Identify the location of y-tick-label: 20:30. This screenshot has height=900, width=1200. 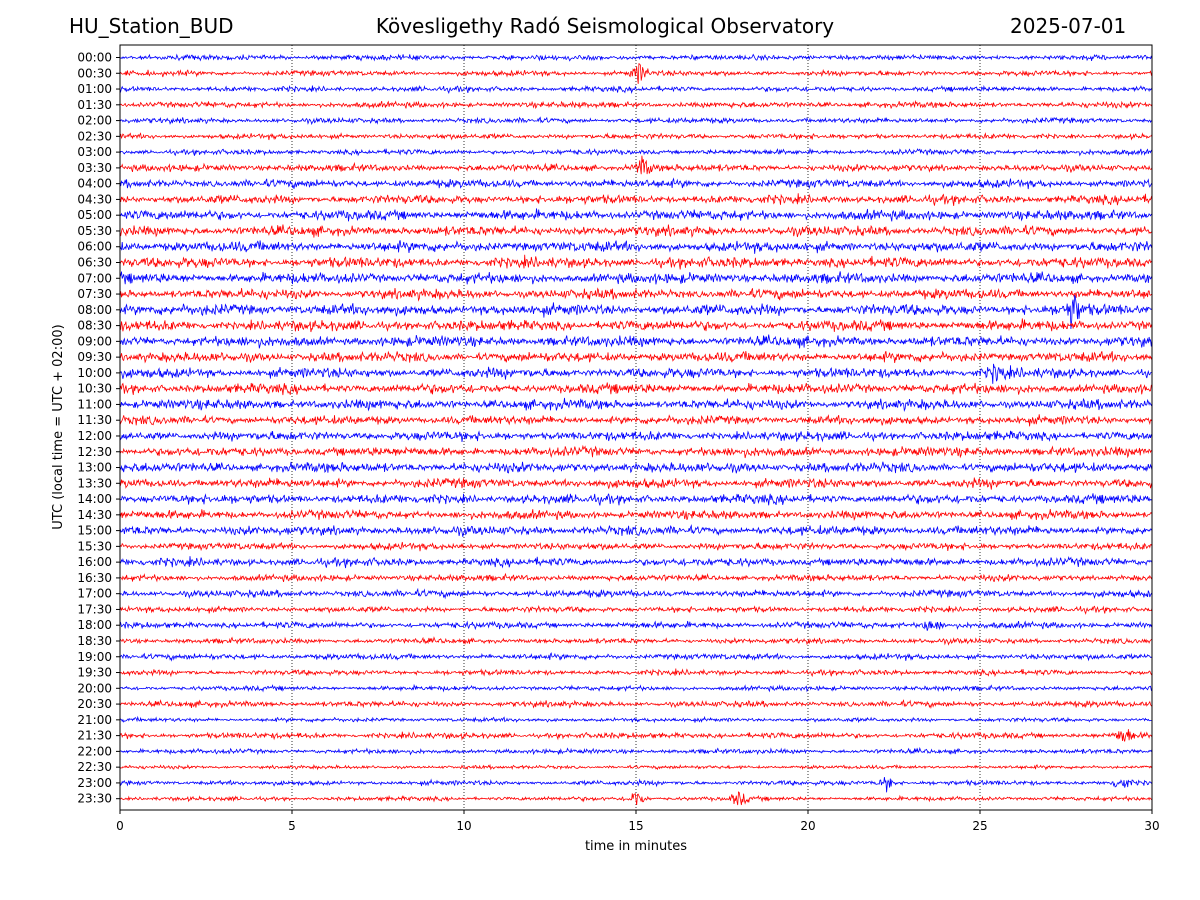
(94, 704).